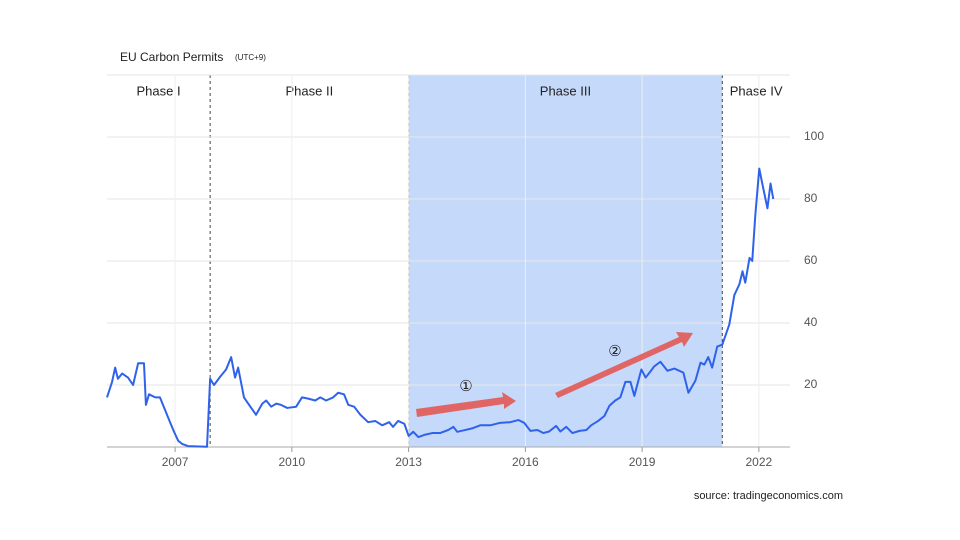  I want to click on x-tick-label: 2016, so click(525, 462).